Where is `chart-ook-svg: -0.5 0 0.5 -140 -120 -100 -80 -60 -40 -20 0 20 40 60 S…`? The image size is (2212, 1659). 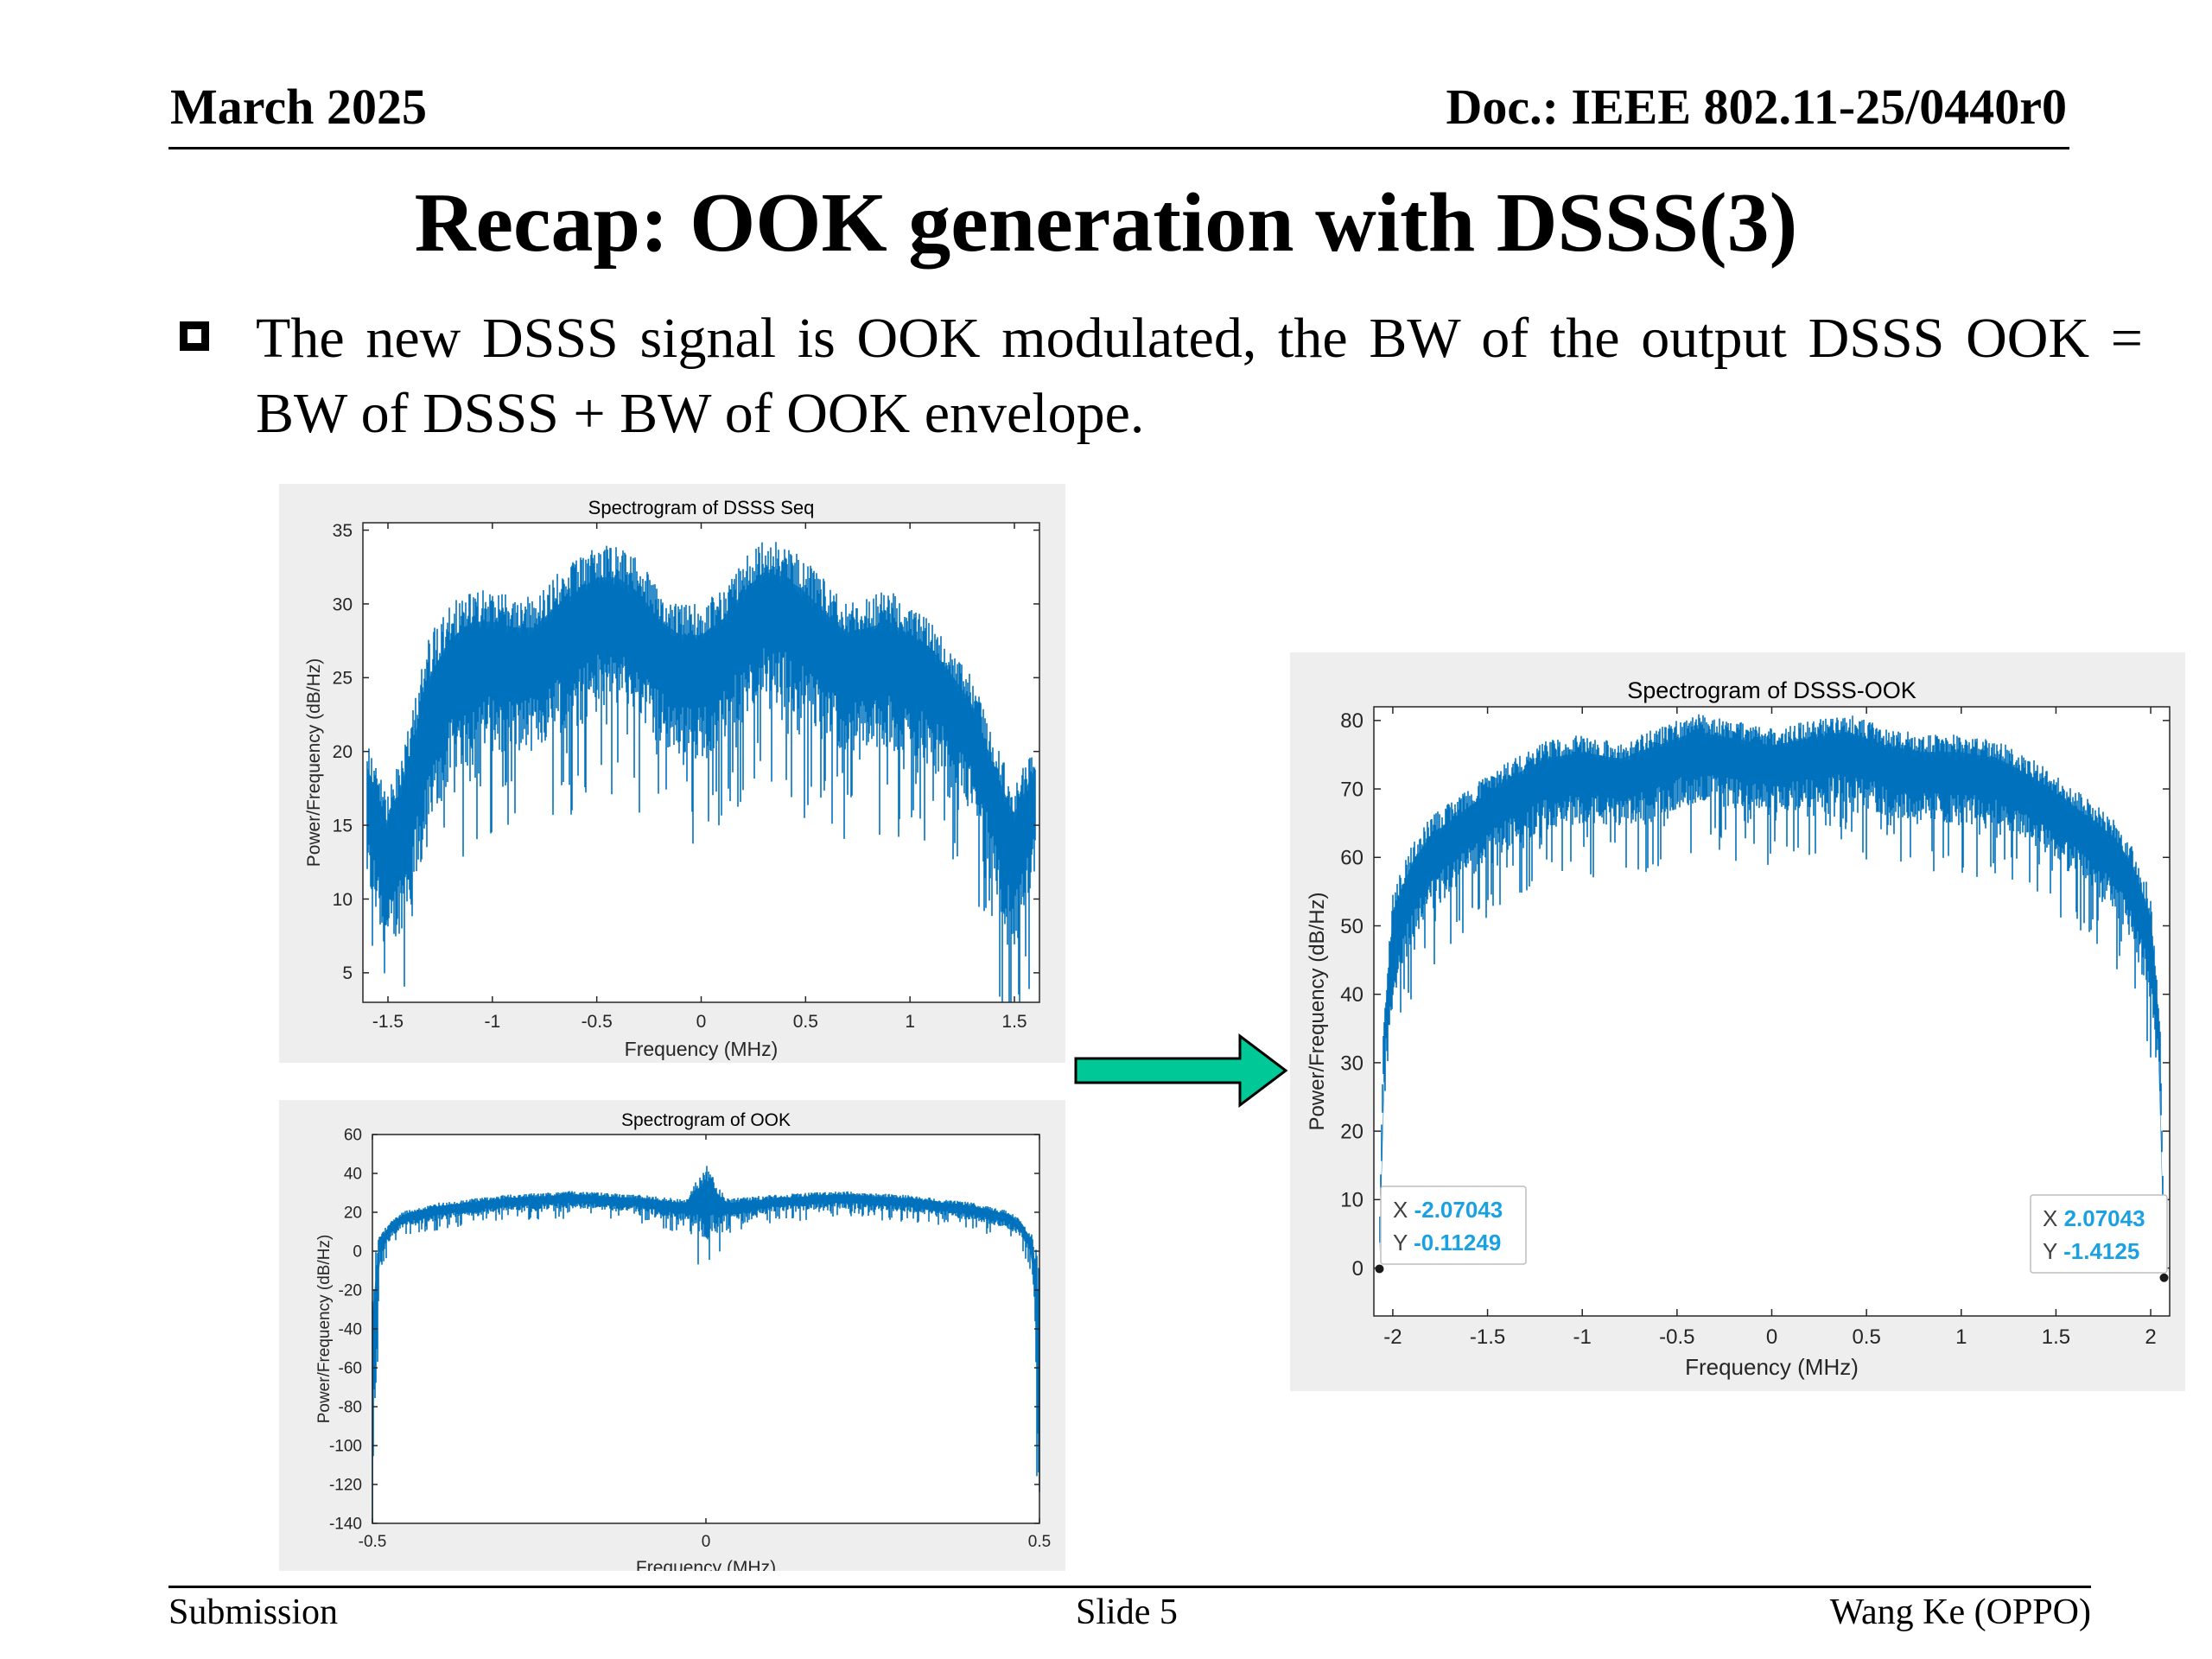
chart-ook-svg: -0.5 0 0.5 -140 -120 -100 -80 -60 -40 -20 0 20 40 60 S… is located at coordinates (683, 1340).